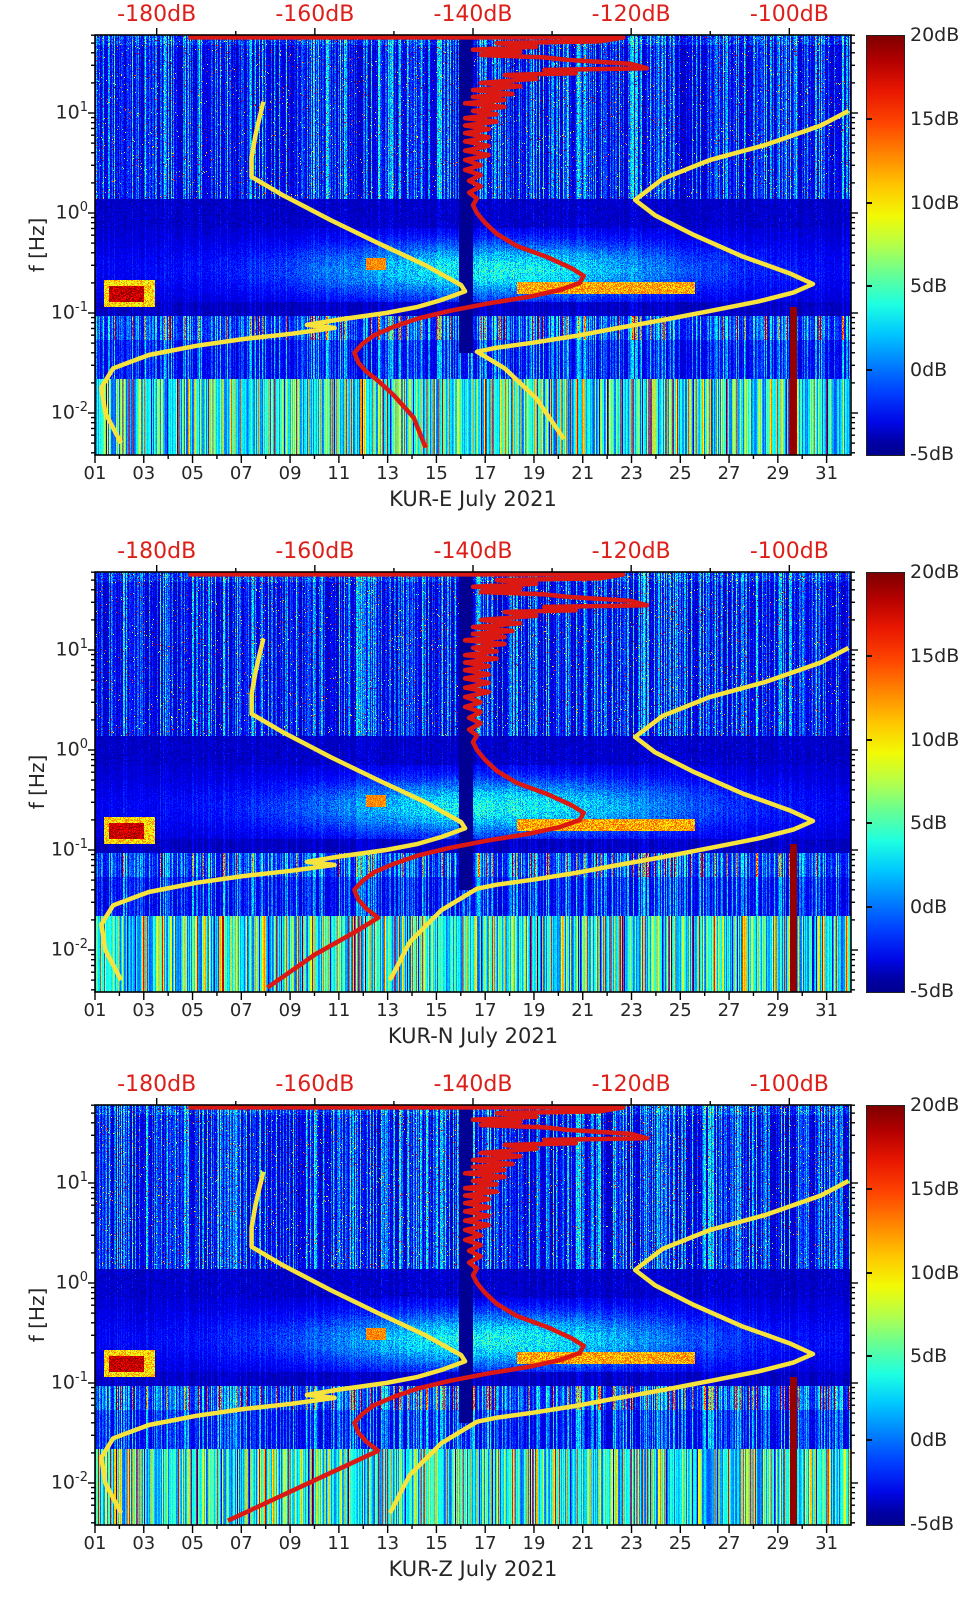 This screenshot has width=962, height=1599. Describe the element at coordinates (71, 749) in the screenshot. I see `y-tick-label: 10⁰` at that location.